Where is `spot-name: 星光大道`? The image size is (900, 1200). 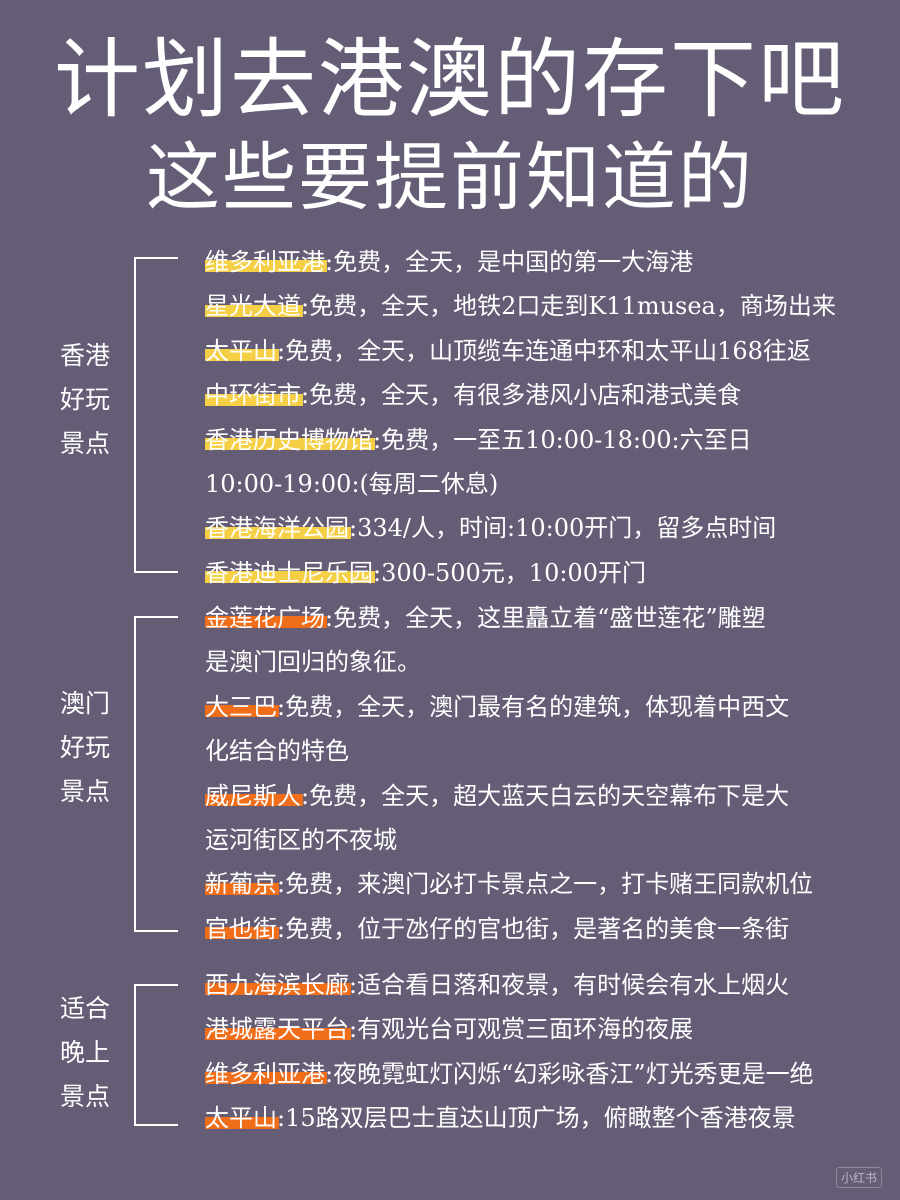
spot-name: 星光大道 is located at coordinates (254, 306).